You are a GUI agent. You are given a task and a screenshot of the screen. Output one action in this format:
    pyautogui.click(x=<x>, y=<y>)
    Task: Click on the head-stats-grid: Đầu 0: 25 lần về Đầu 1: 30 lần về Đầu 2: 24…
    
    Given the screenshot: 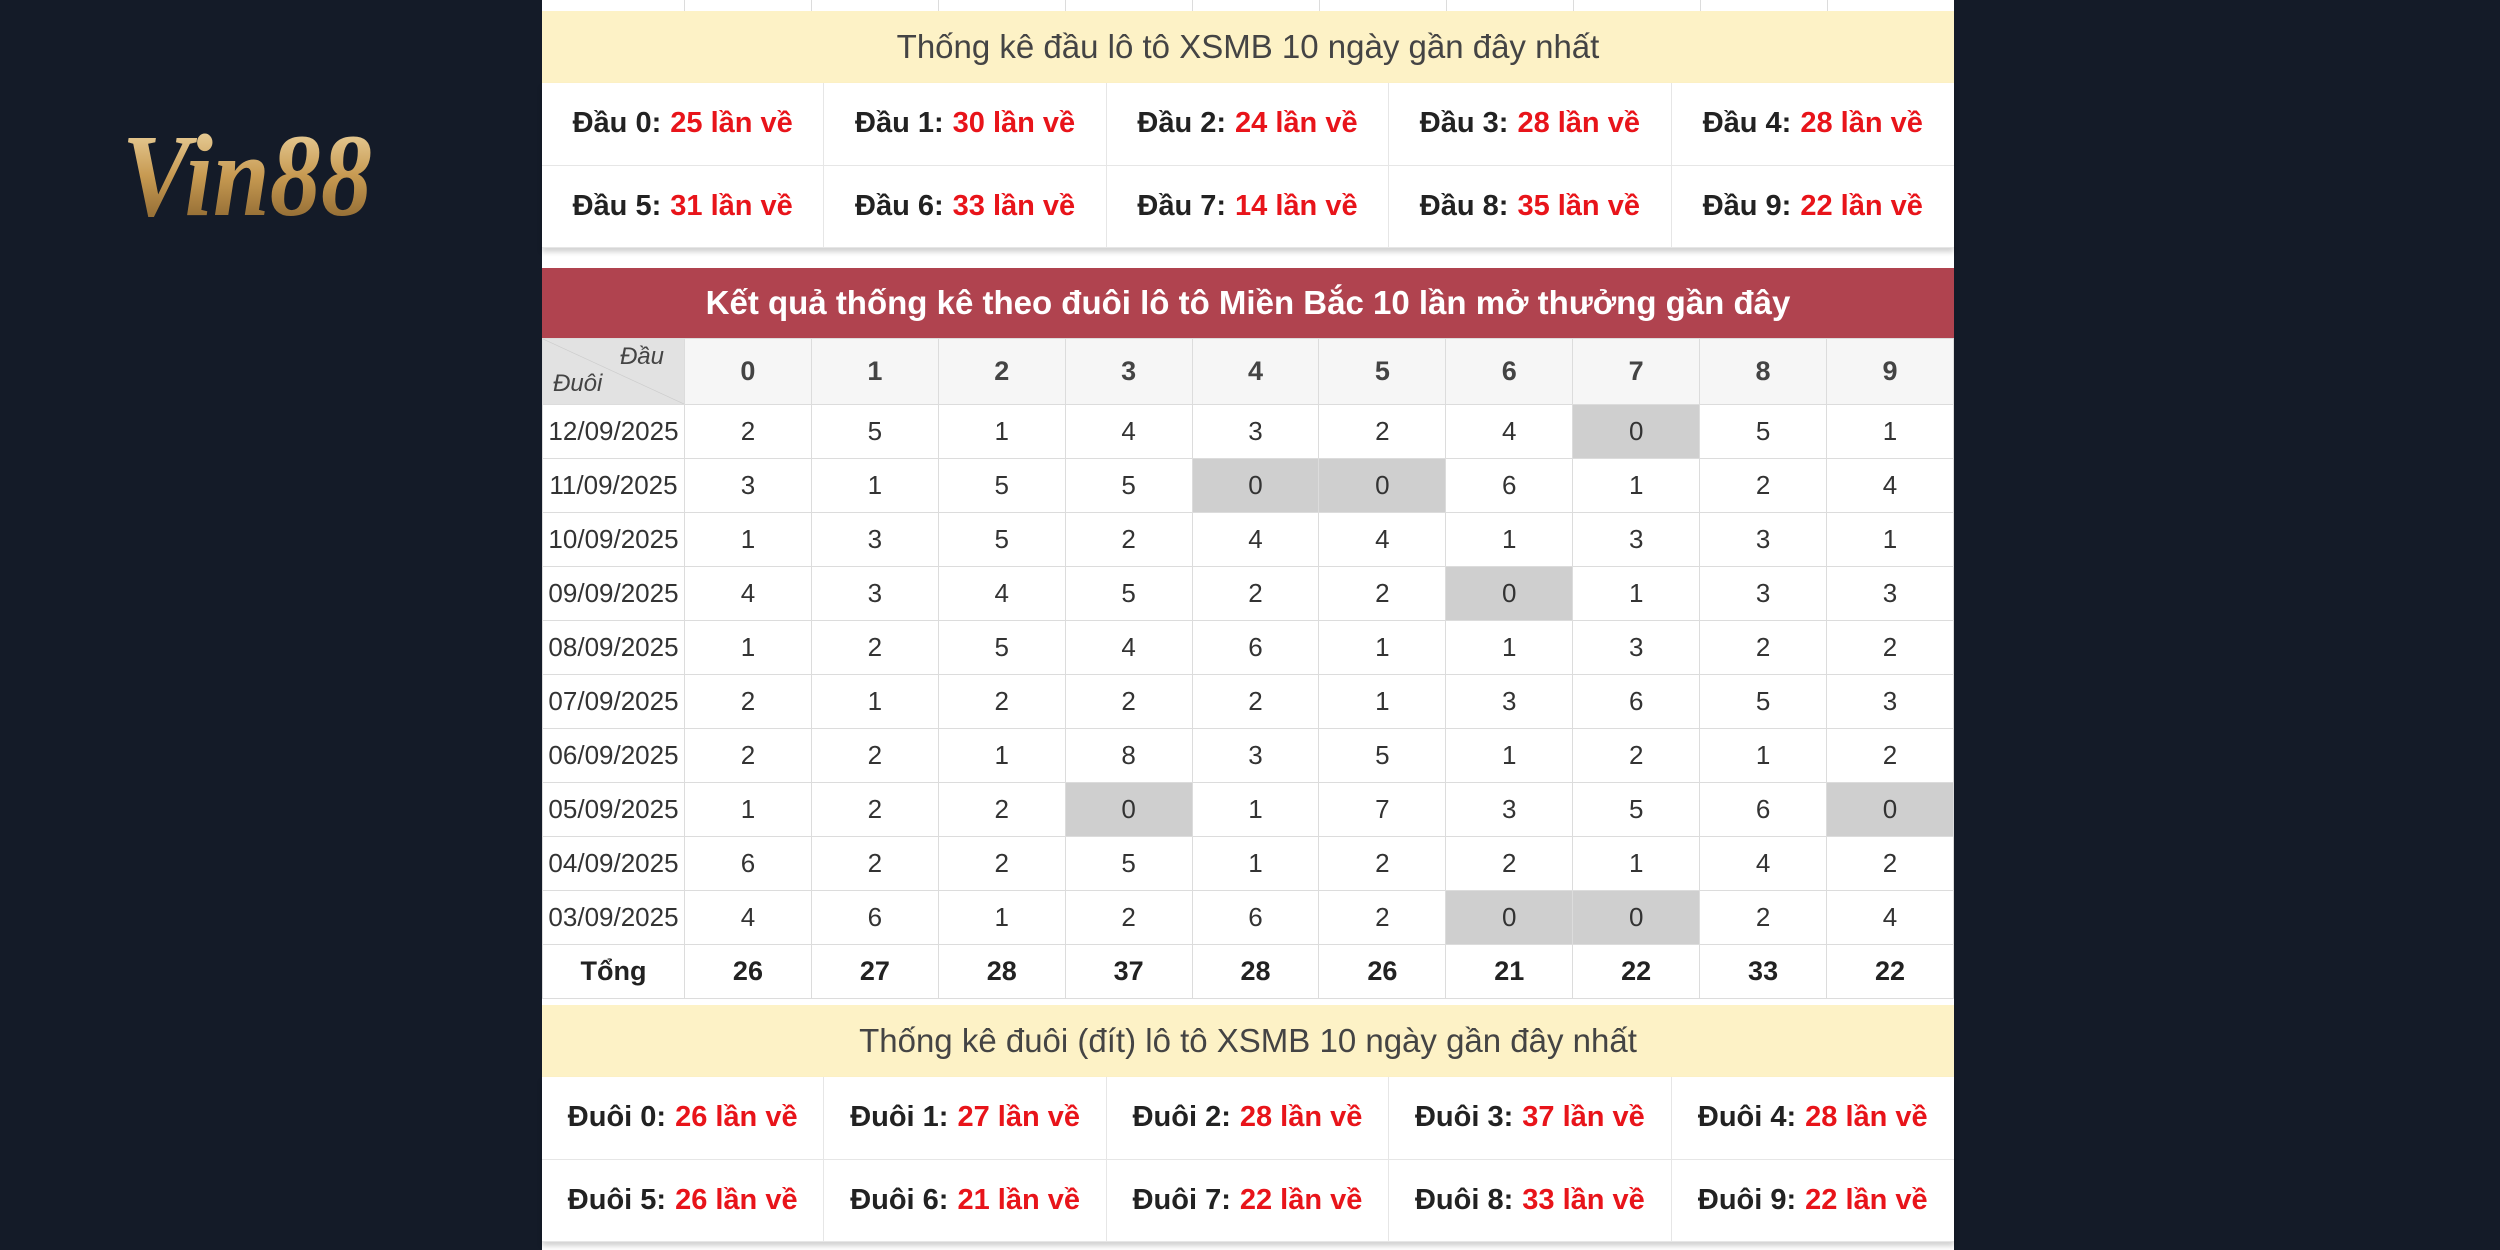 What is the action you would take?
    pyautogui.click(x=1248, y=165)
    